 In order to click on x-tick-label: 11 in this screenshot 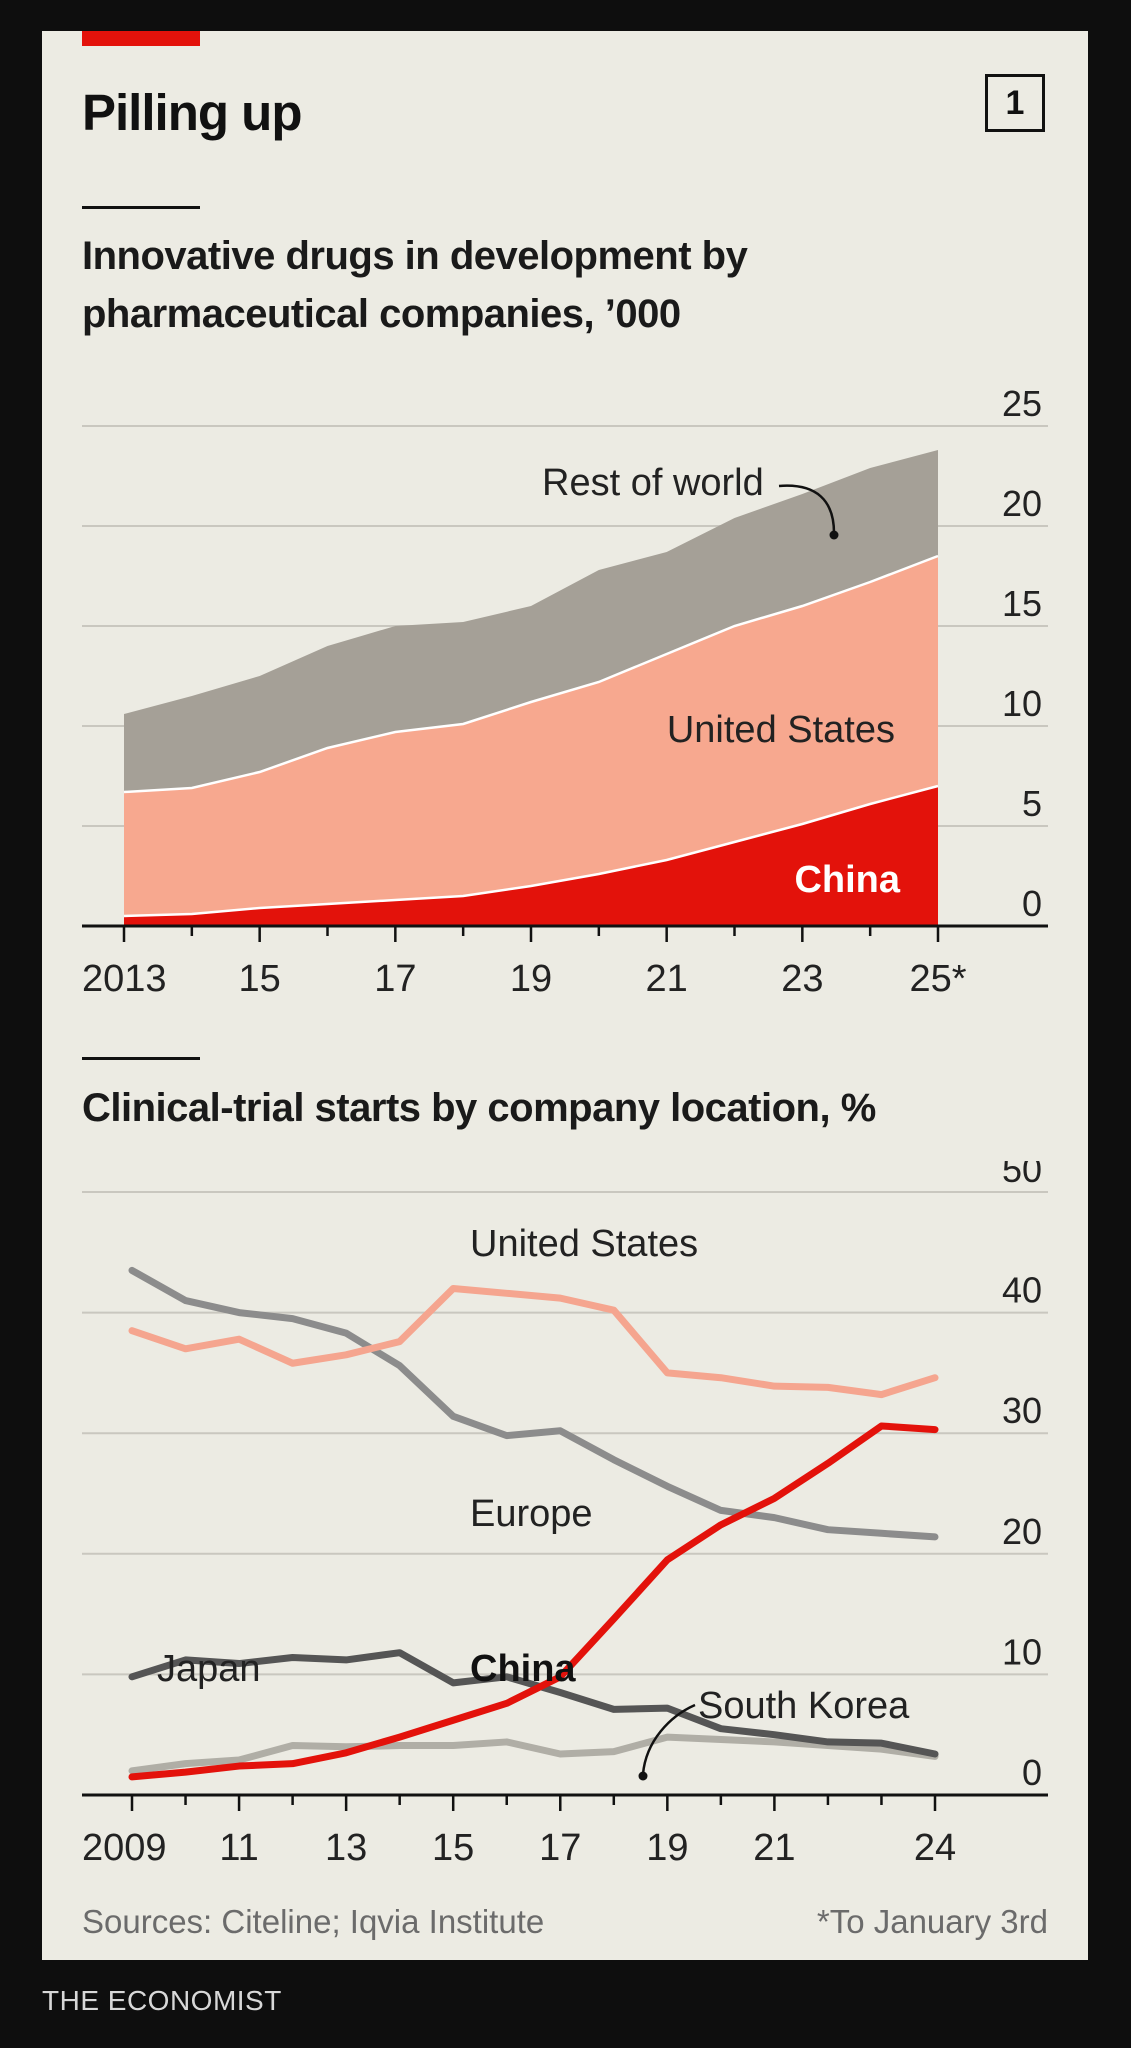, I will do `click(238, 1848)`.